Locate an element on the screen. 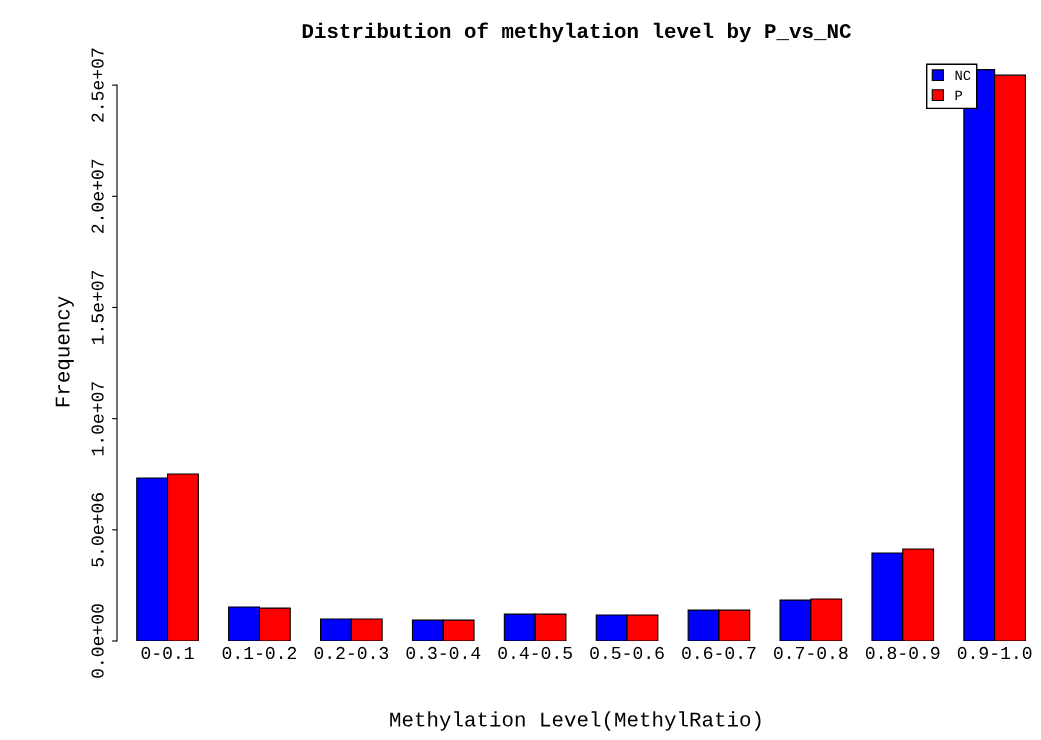 The height and width of the screenshot is (740, 1041). y-axis-title: Frequency is located at coordinates (64, 351).